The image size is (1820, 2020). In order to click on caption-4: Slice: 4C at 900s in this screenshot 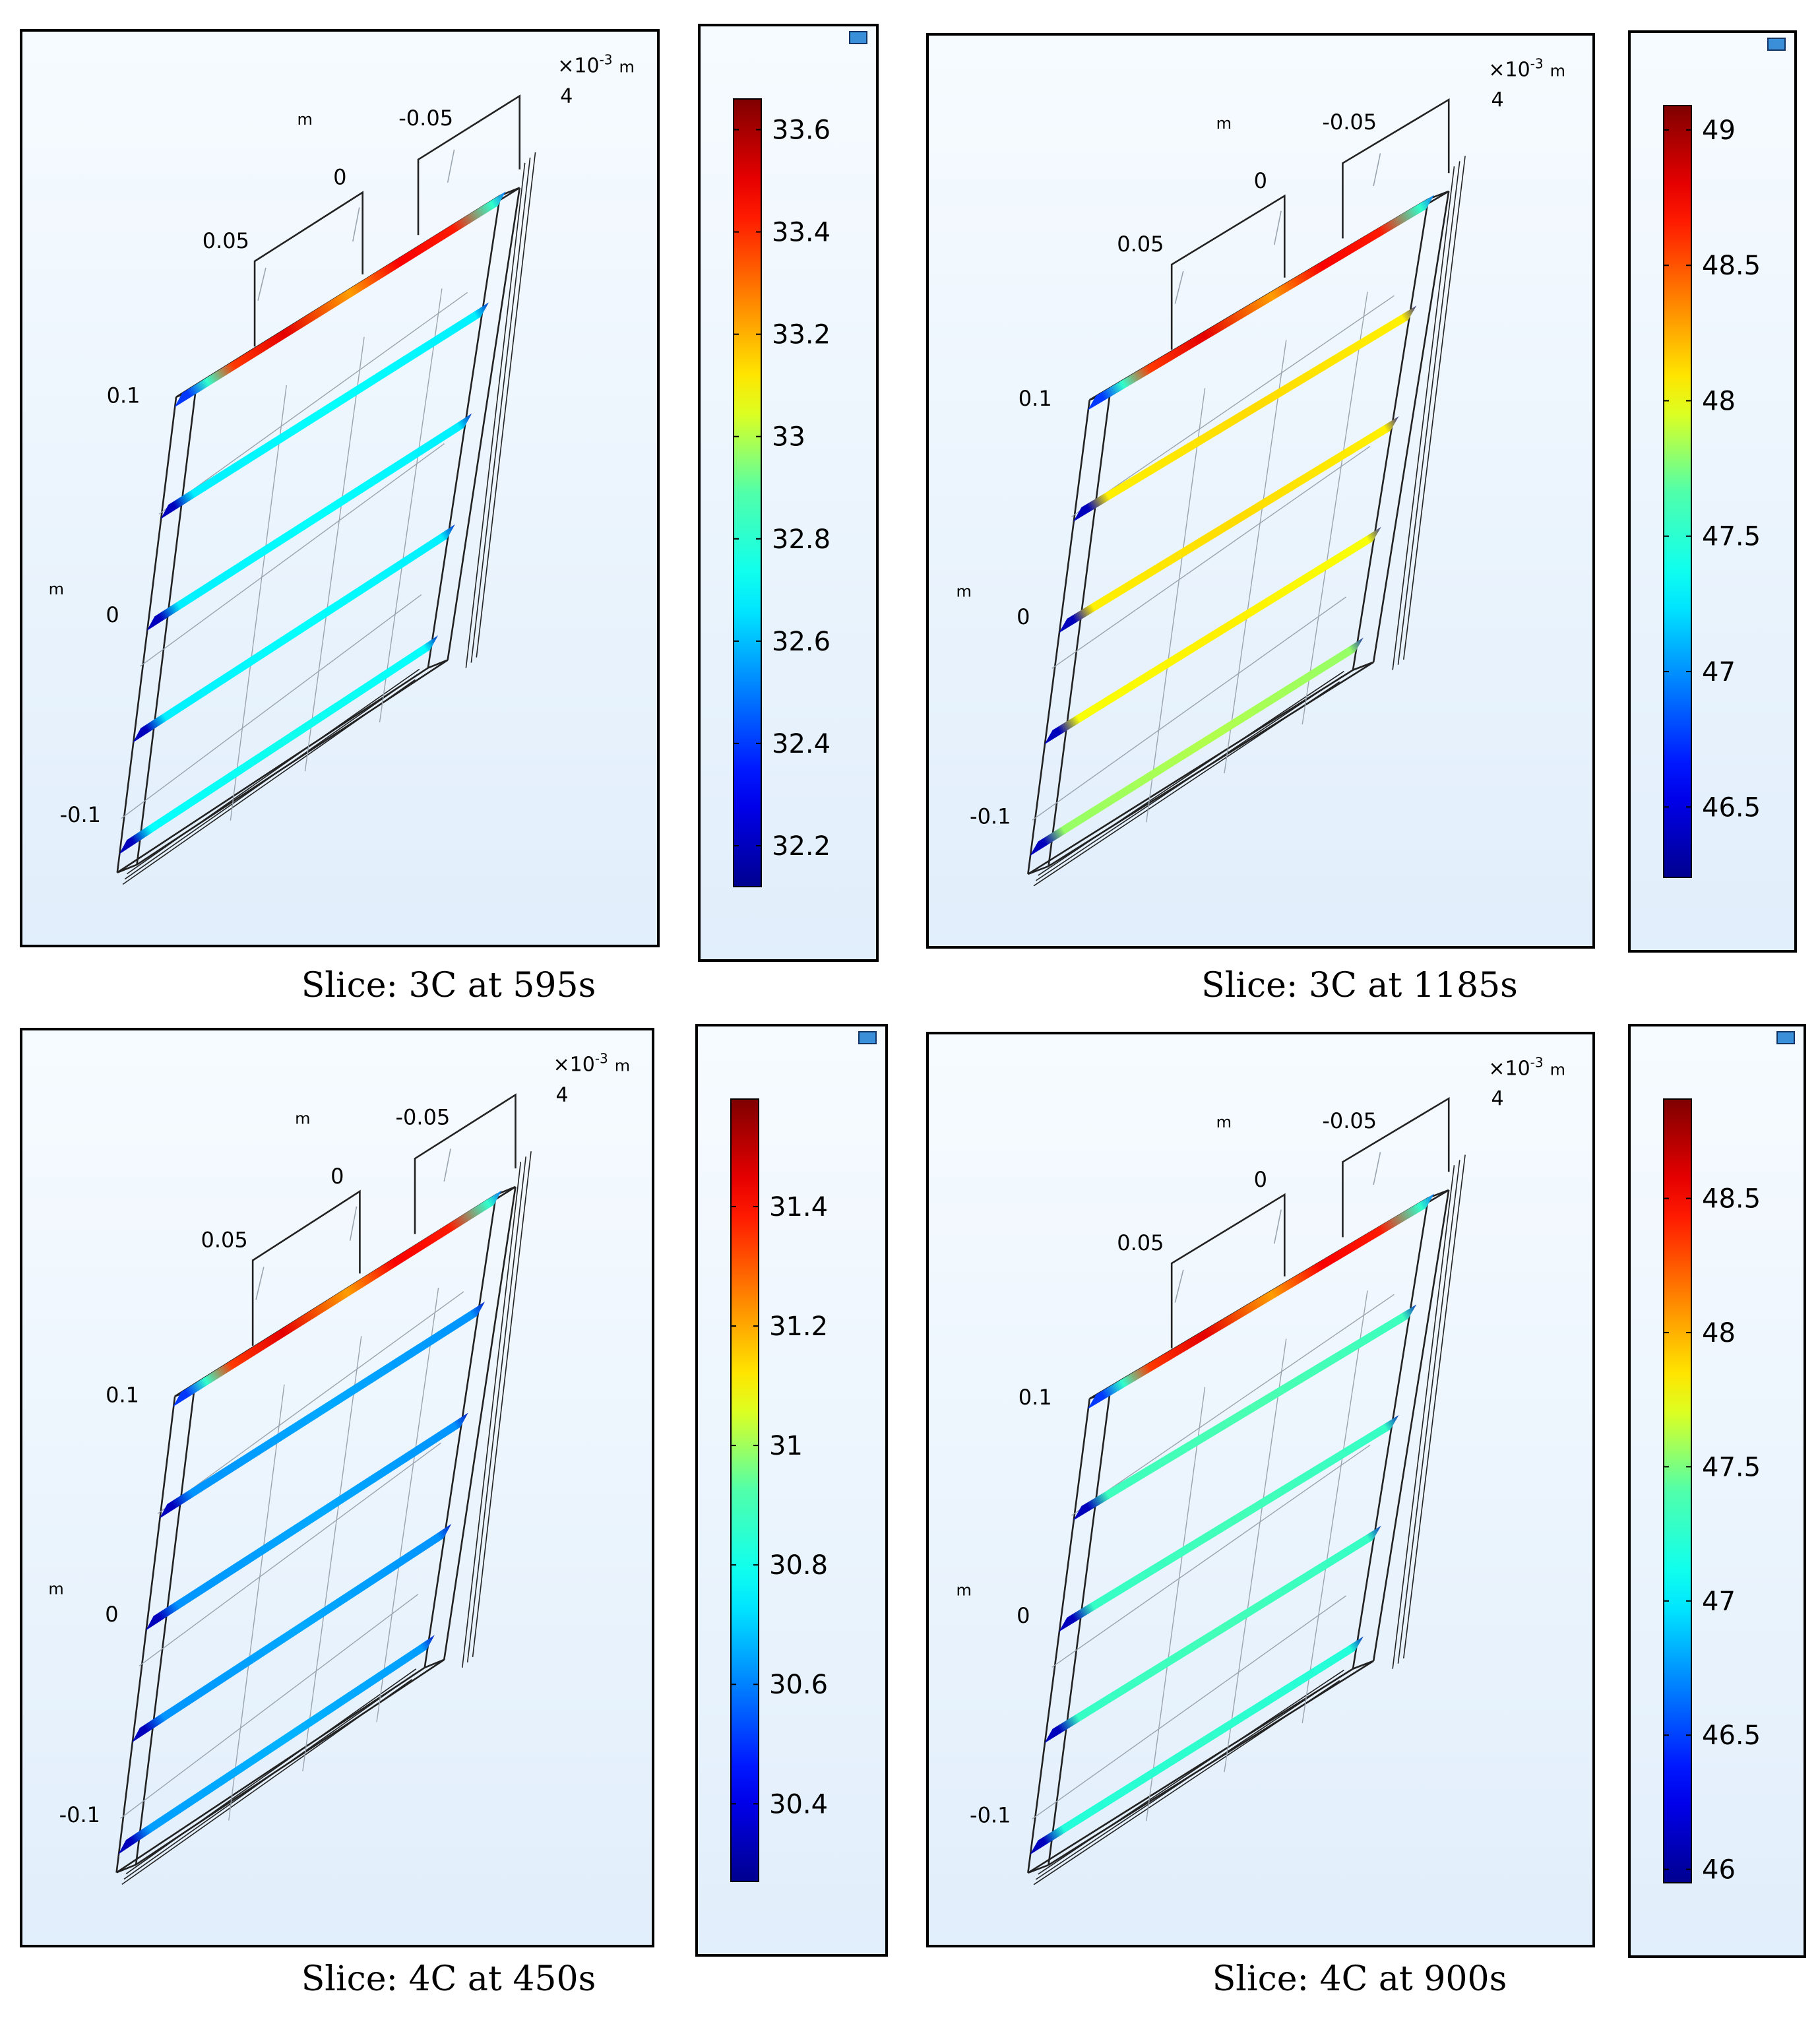, I will do `click(1359, 1979)`.